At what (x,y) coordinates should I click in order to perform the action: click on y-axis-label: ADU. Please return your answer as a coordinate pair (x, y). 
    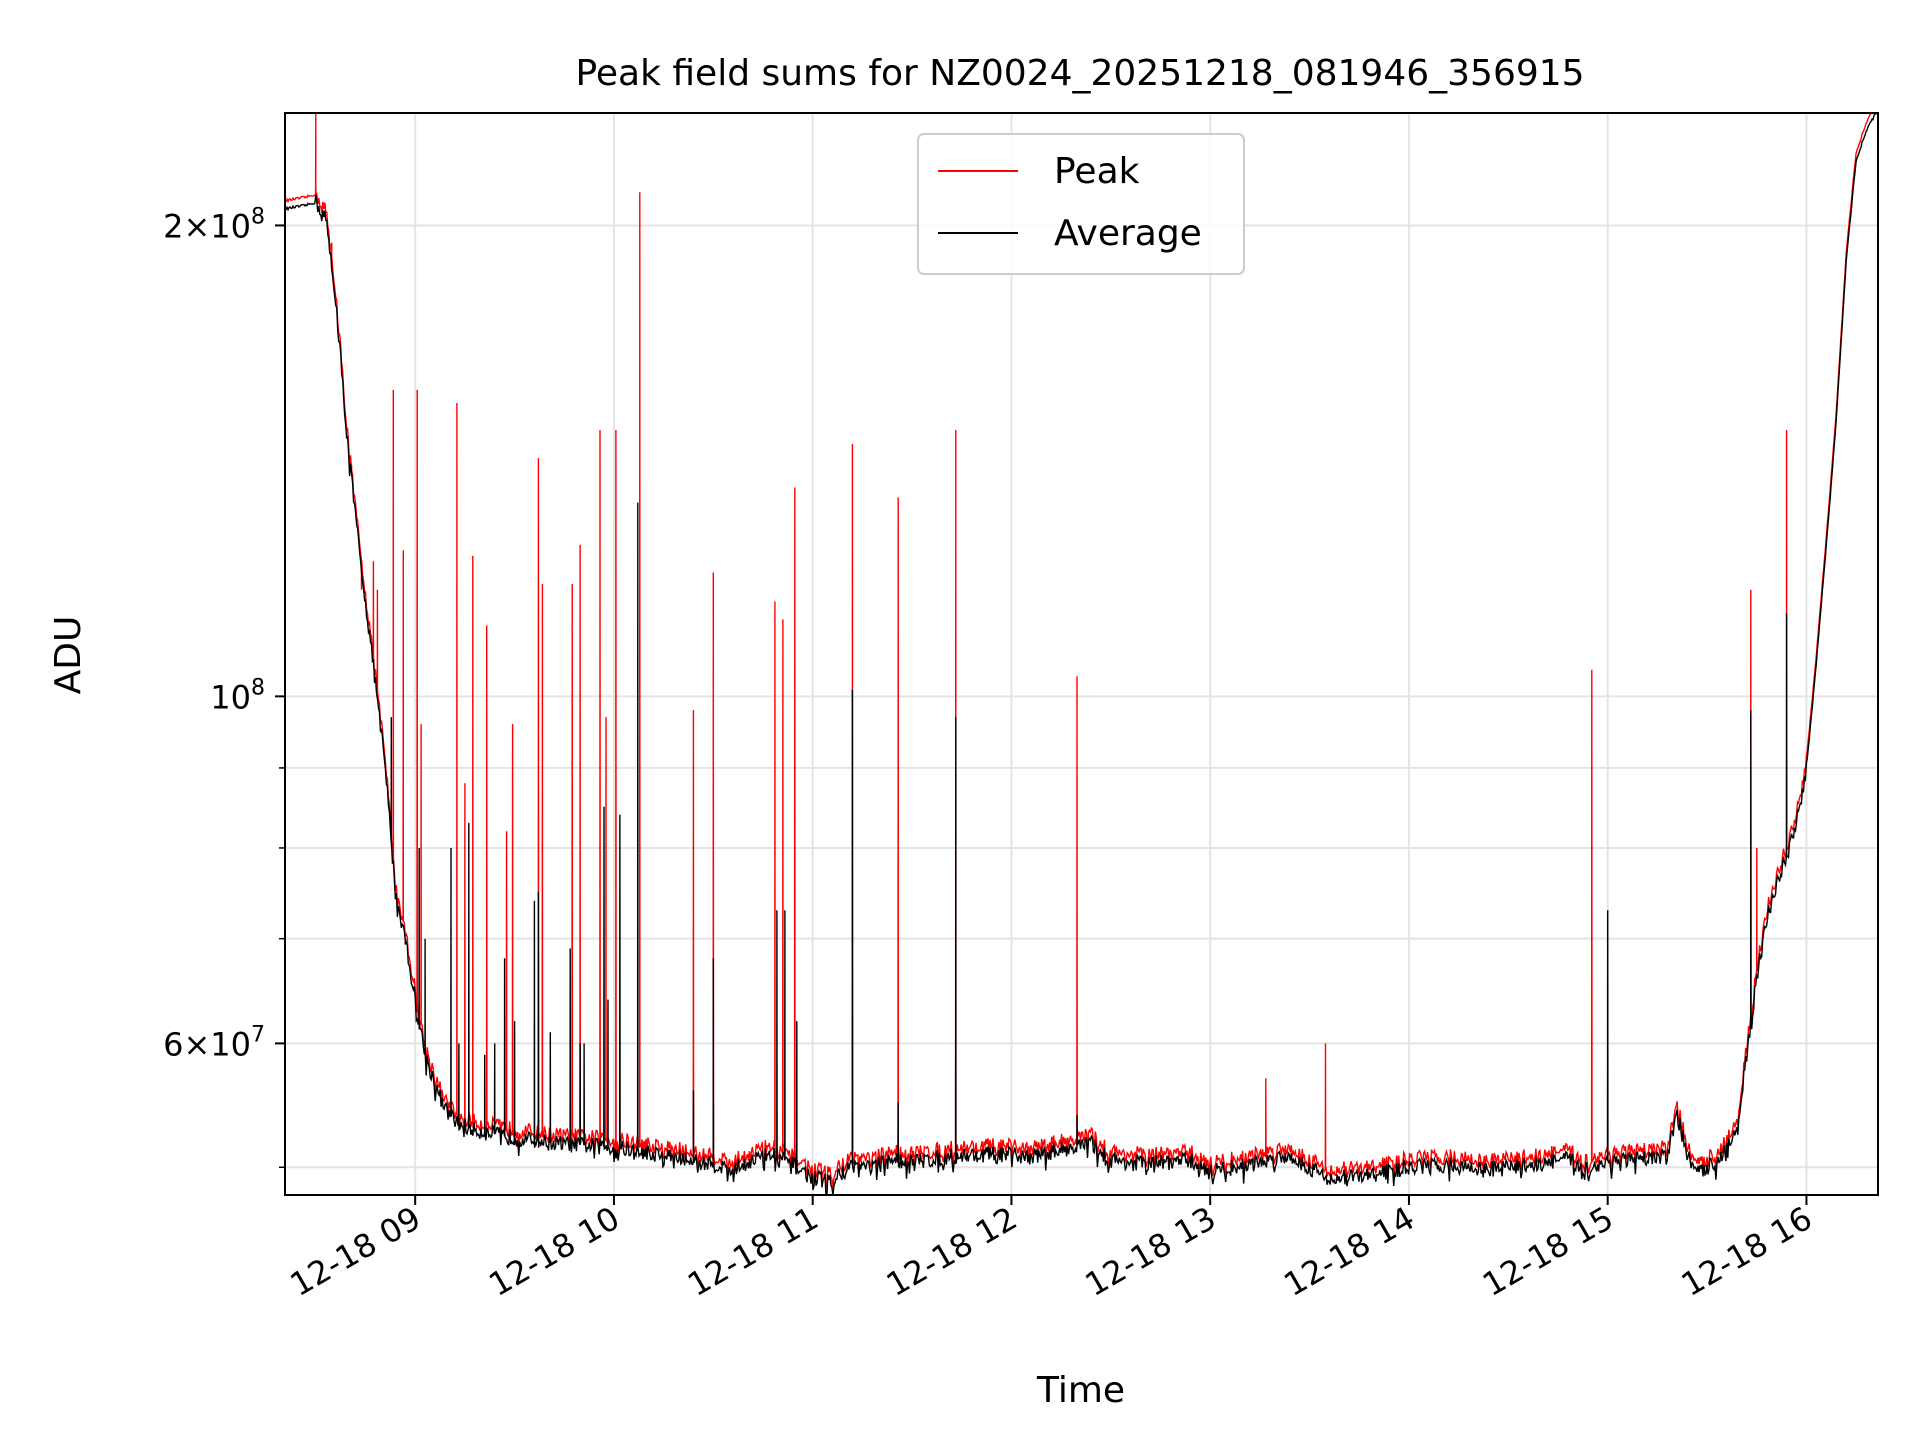
    Looking at the image, I should click on (68, 655).